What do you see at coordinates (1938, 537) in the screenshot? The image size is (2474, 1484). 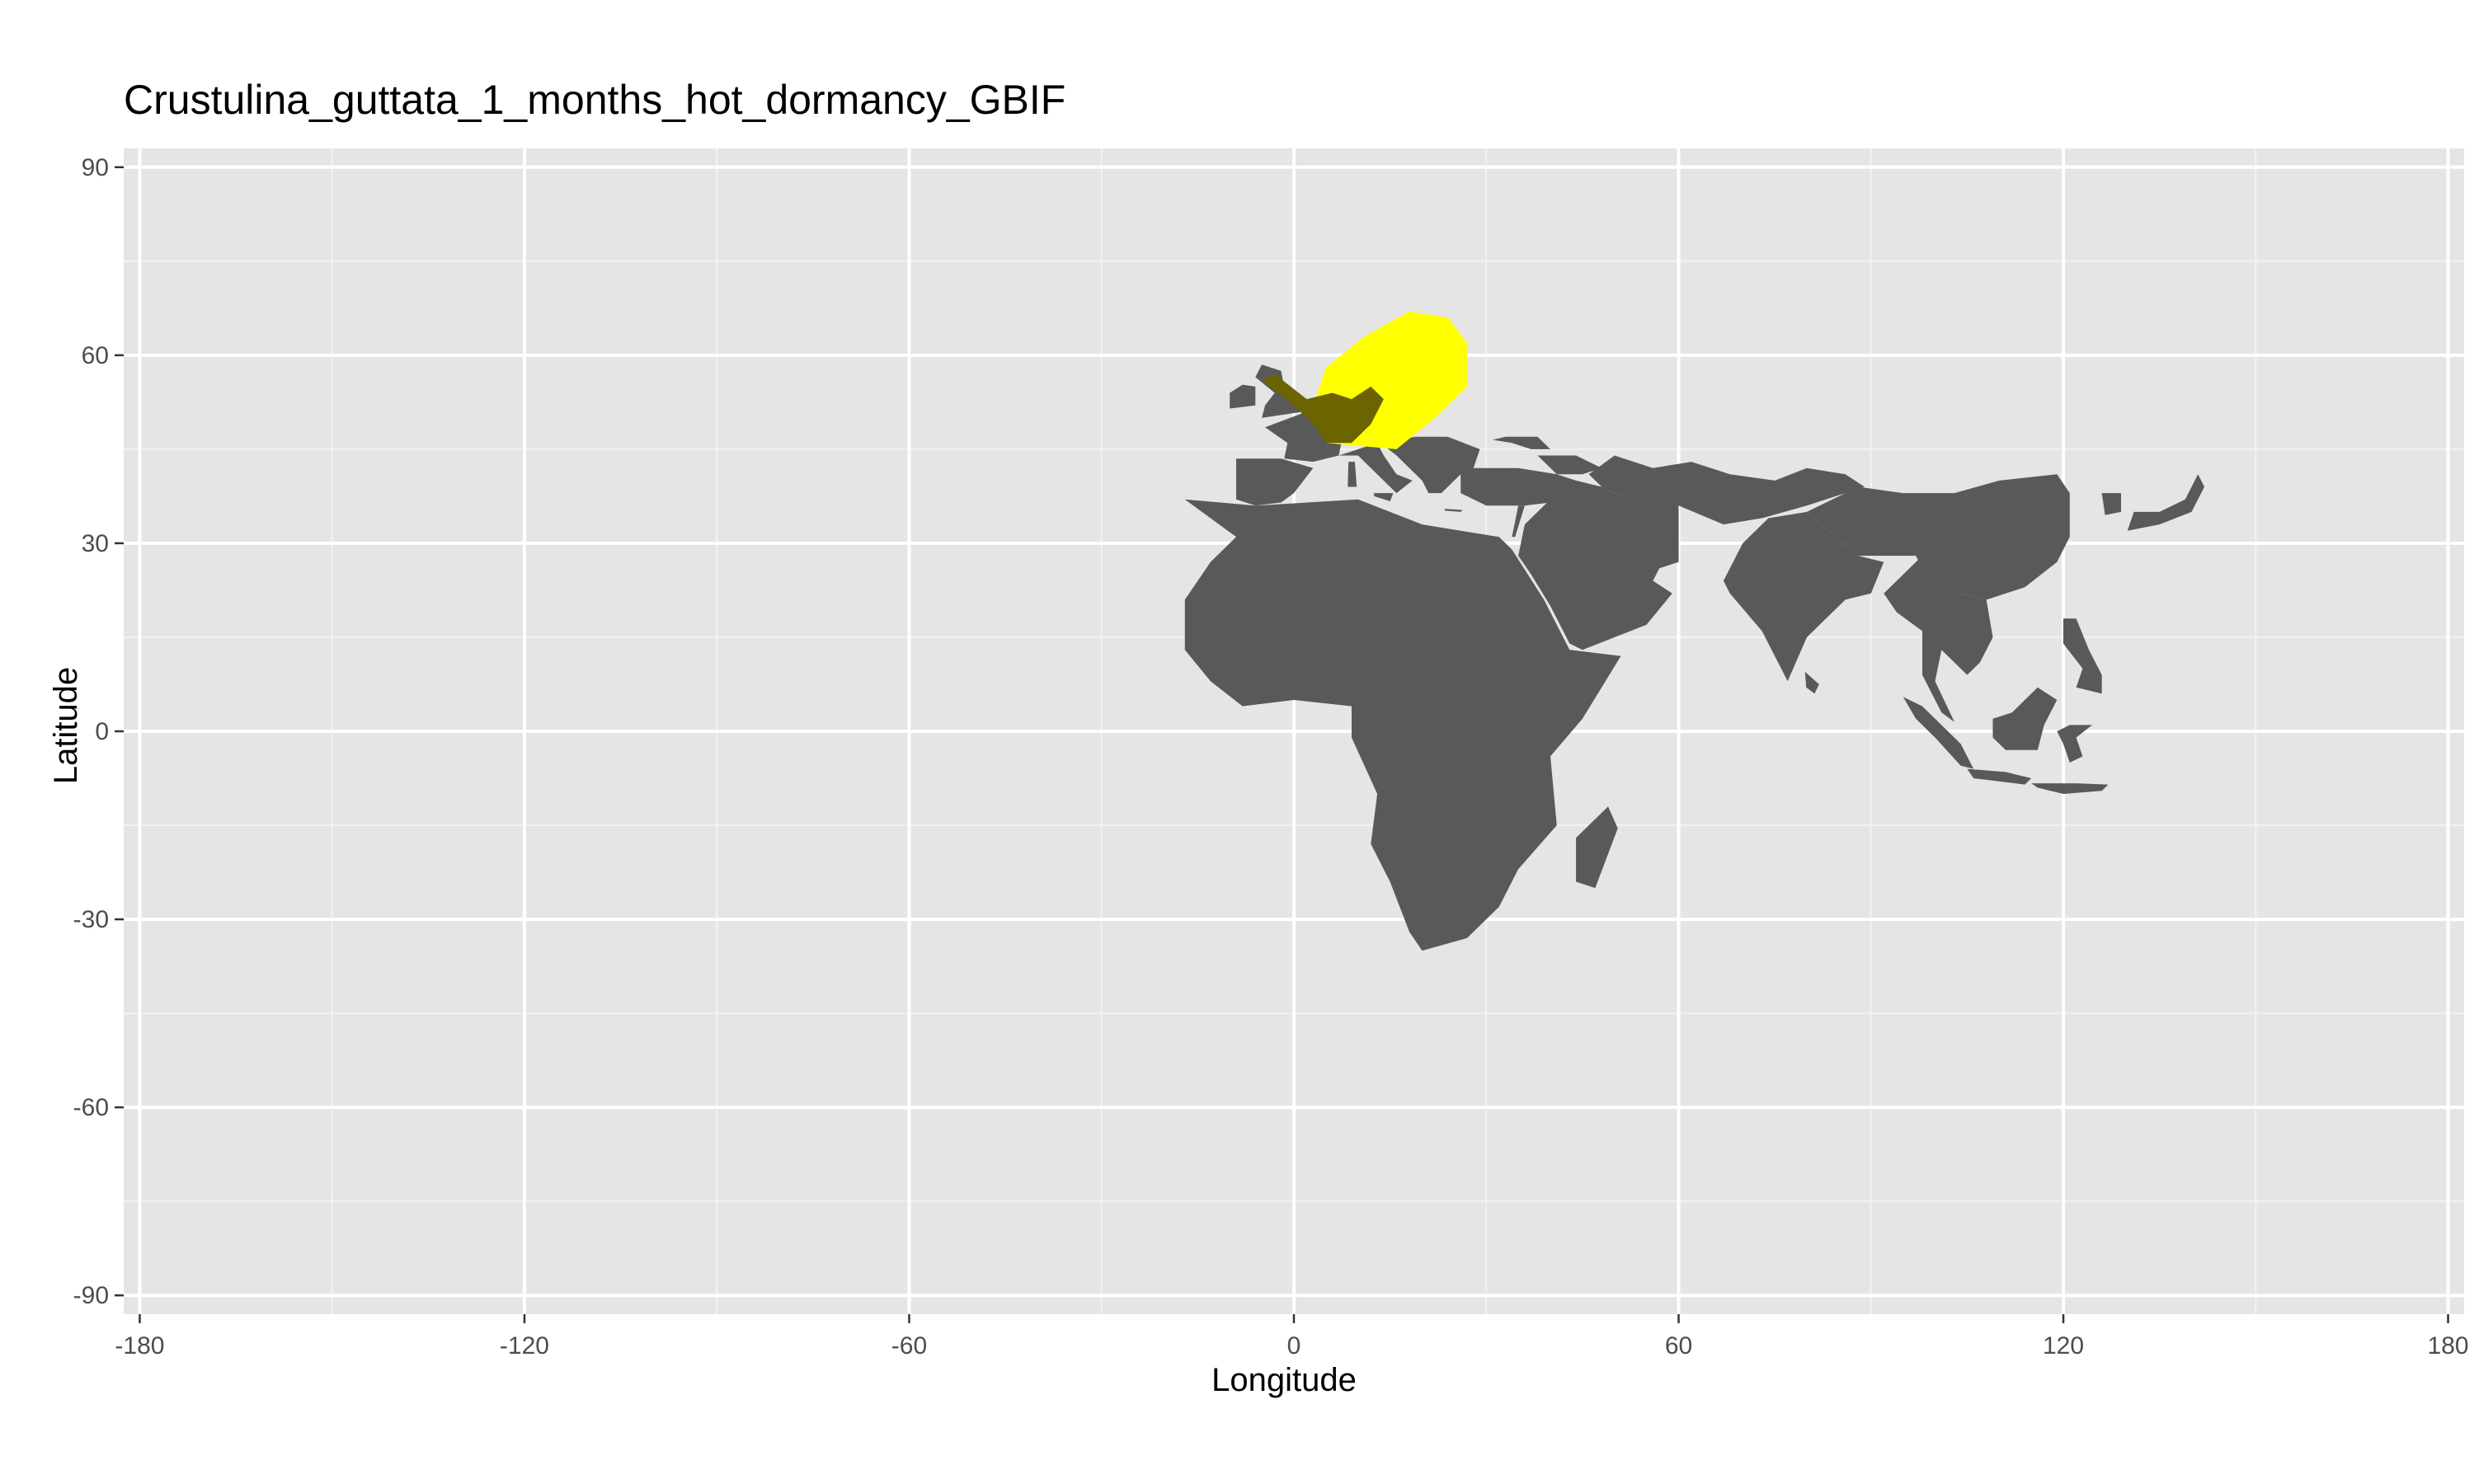 I see `region-tibet-and-china` at bounding box center [1938, 537].